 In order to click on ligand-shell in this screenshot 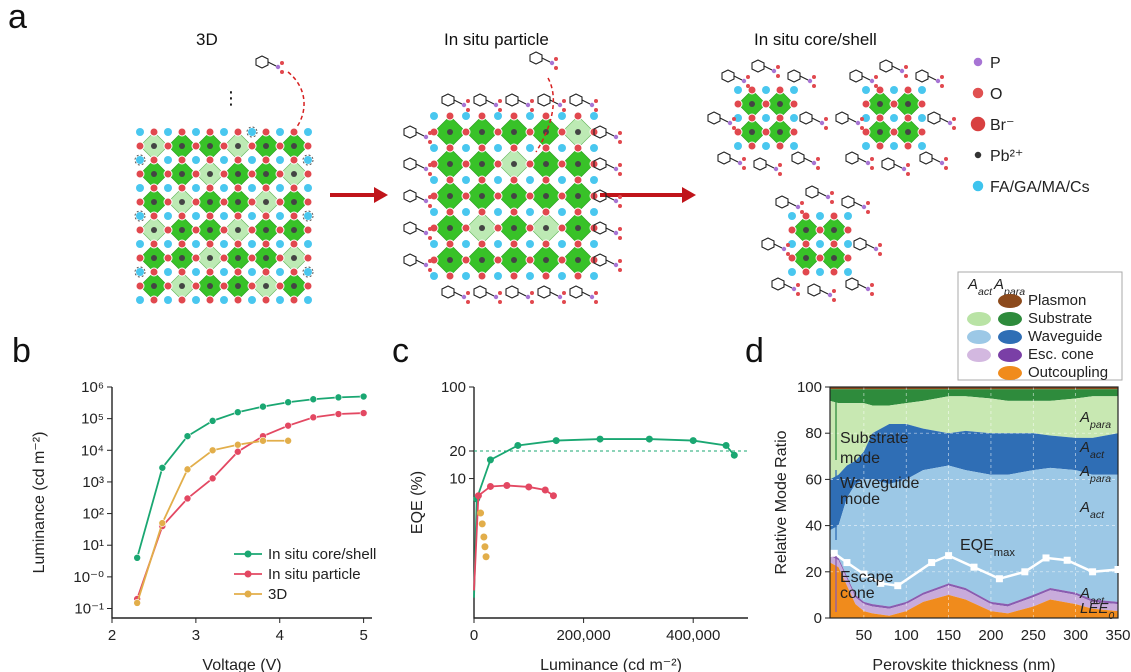, I will do `click(863, 78)`.